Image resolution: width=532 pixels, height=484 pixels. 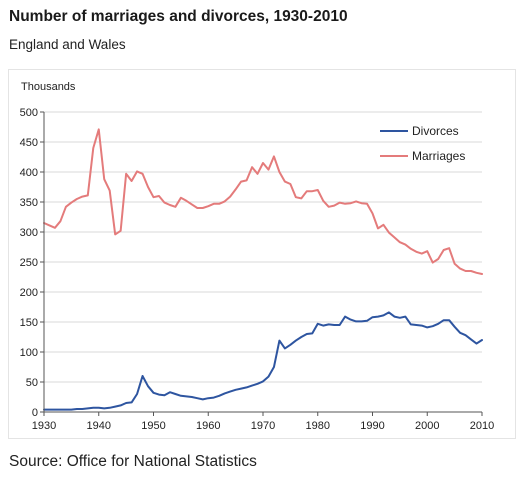 I want to click on y-axis-label: Thousands, so click(x=48, y=87).